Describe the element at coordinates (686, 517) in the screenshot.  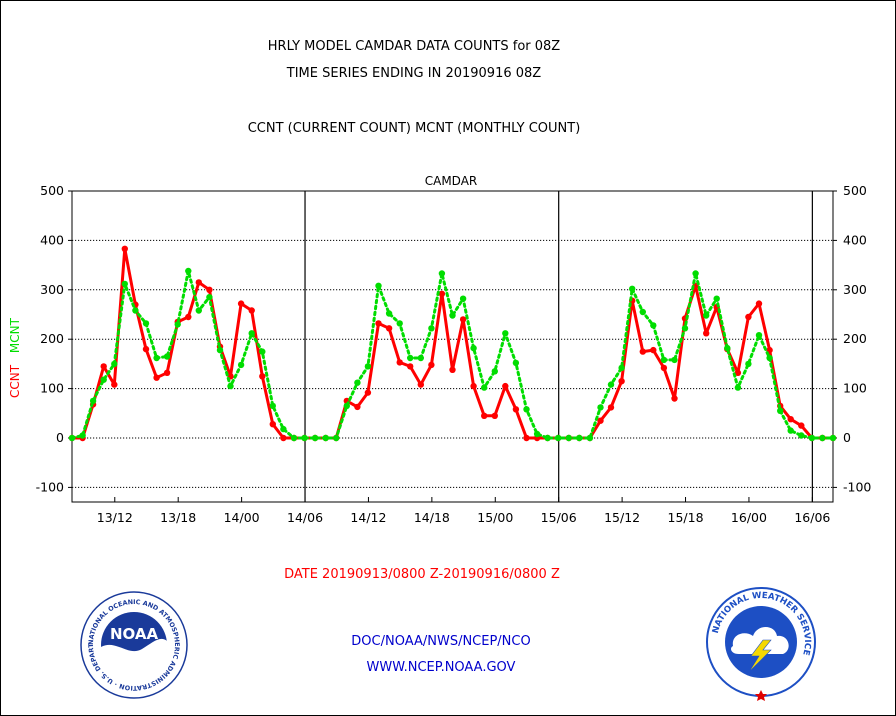
I see `x-tick-label: 15/18` at that location.